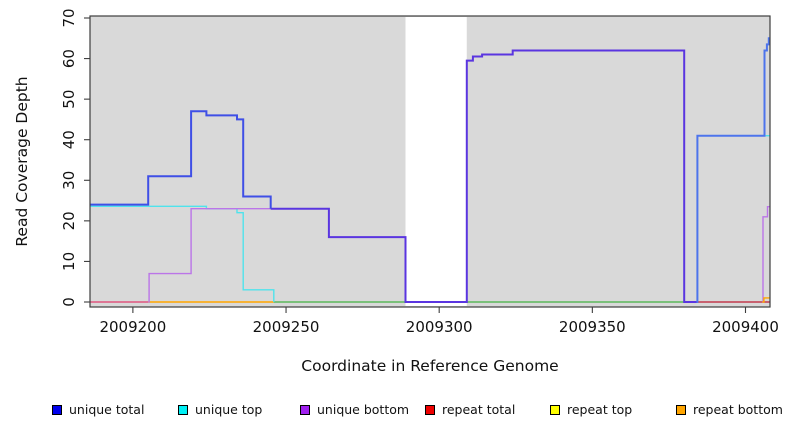 Image resolution: width=792 pixels, height=432 pixels. What do you see at coordinates (286, 327) in the screenshot?
I see `x-tick-label: 2009250` at bounding box center [286, 327].